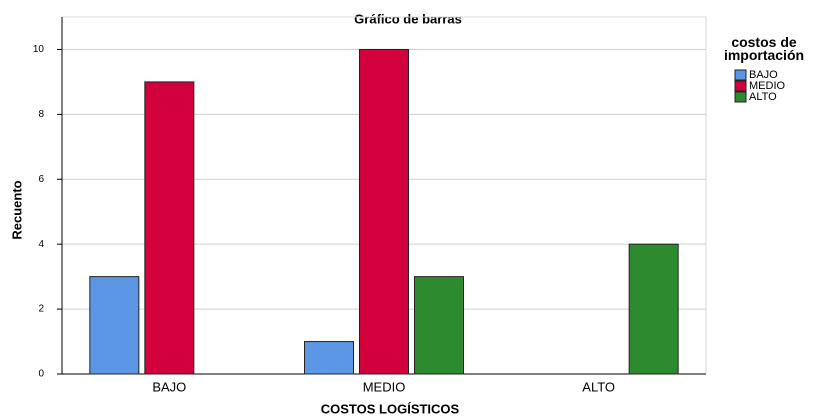 Image resolution: width=817 pixels, height=420 pixels. Describe the element at coordinates (16, 209) in the screenshot. I see `y-axis-label: Recuento` at that location.